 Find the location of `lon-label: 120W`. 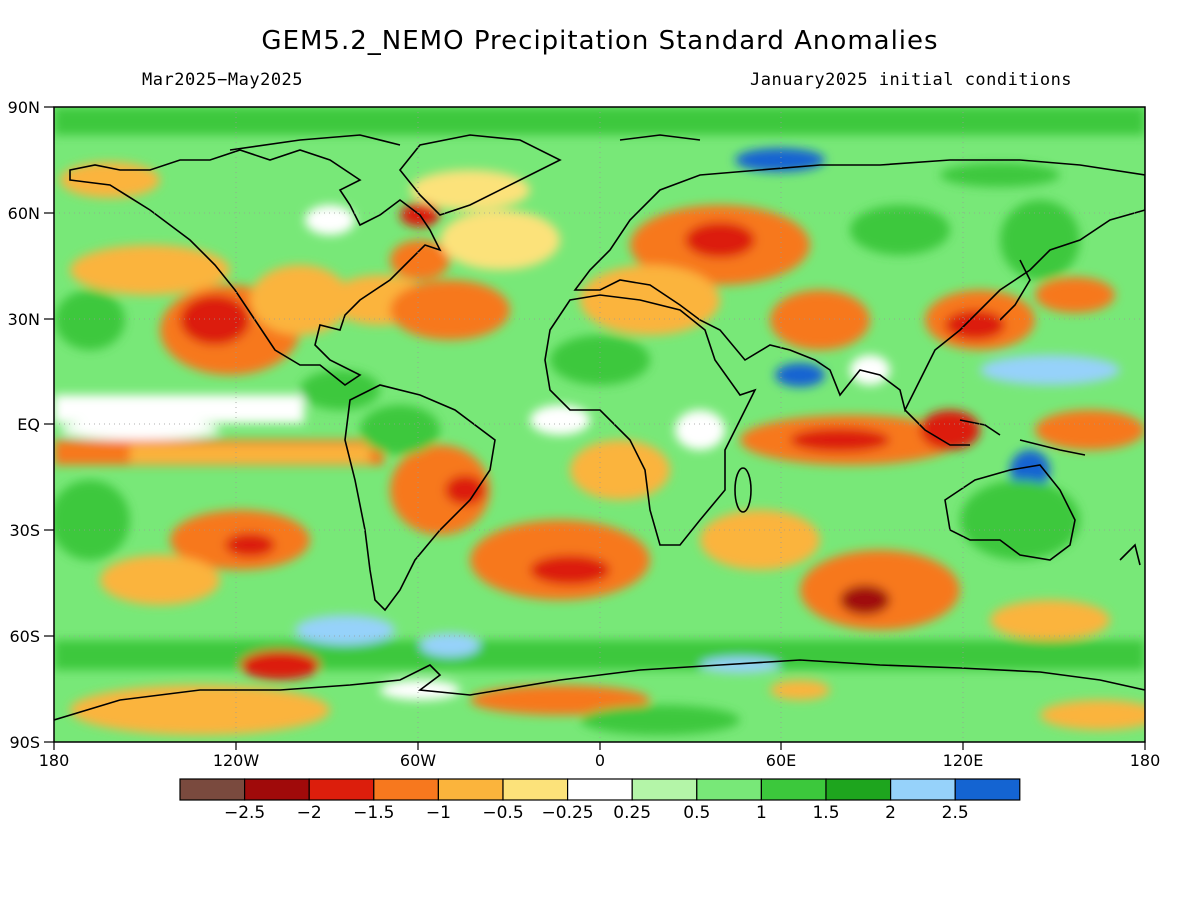

lon-label: 120W is located at coordinates (236, 760).